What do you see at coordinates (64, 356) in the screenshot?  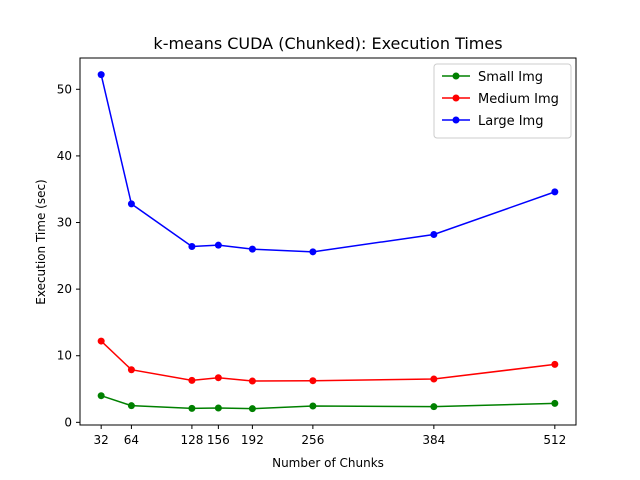 I see `y-tick-label: 10` at bounding box center [64, 356].